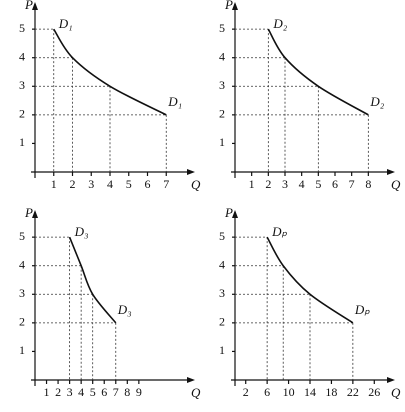  I want to click on x-tick-label: 22, so click(353, 392).